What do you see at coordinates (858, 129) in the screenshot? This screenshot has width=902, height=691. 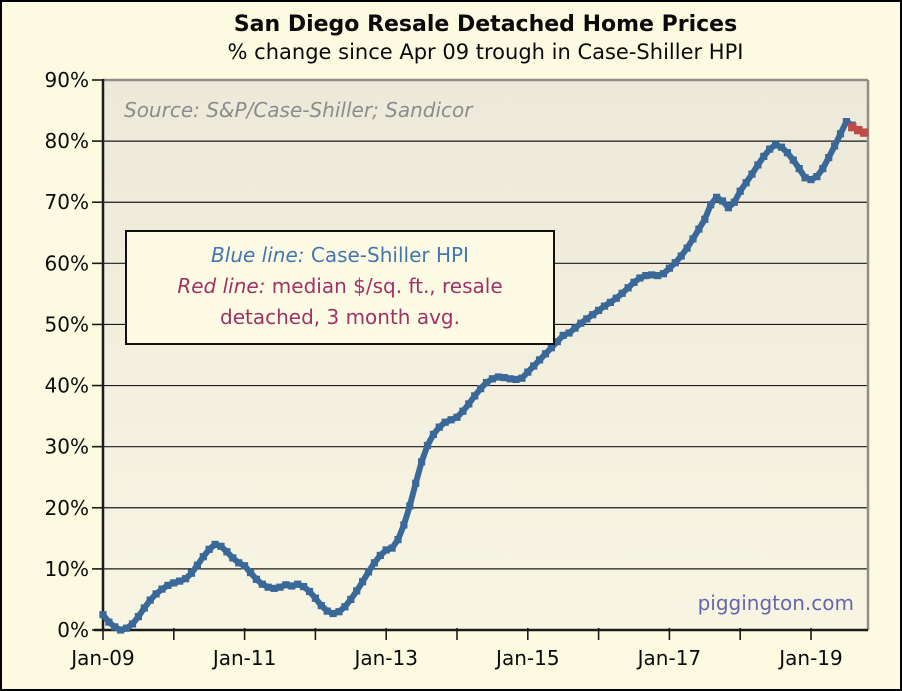 I see `series-median-sqft` at bounding box center [858, 129].